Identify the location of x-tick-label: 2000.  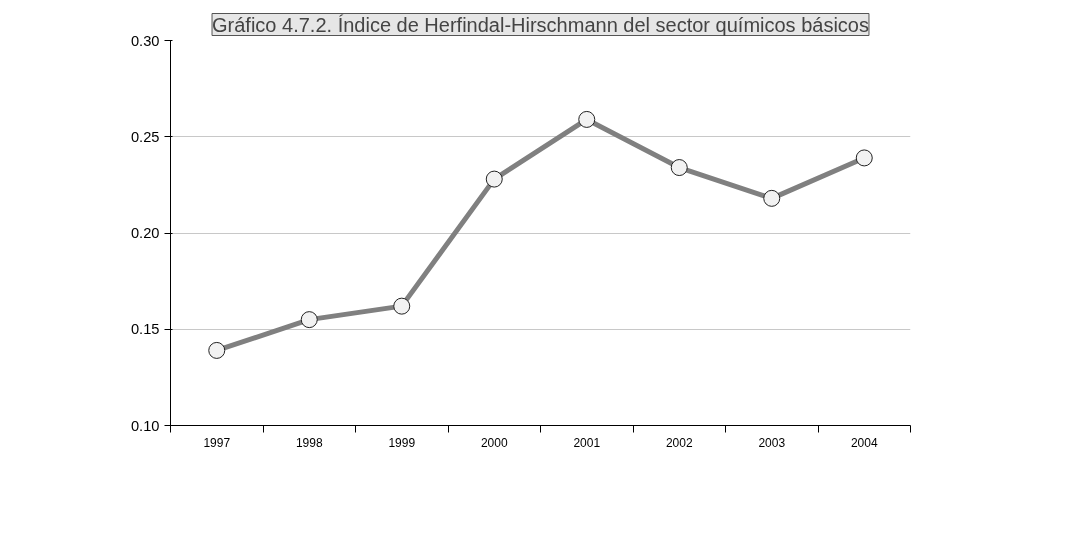
(494, 442).